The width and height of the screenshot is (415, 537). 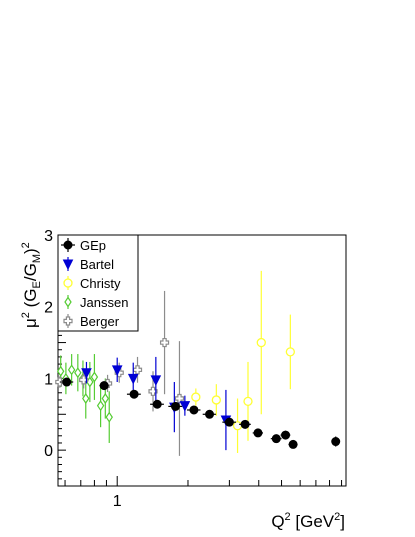 What do you see at coordinates (48, 236) in the screenshot?
I see `y-tick-label: 3` at bounding box center [48, 236].